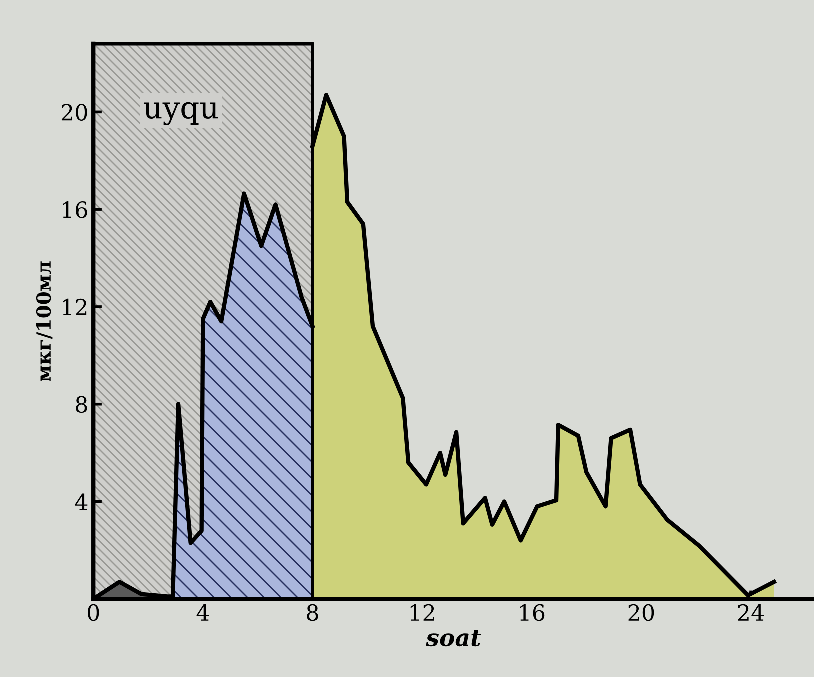 Image resolution: width=814 pixels, height=677 pixels. What do you see at coordinates (312, 613) in the screenshot?
I see `x-tick-label: 8` at bounding box center [312, 613].